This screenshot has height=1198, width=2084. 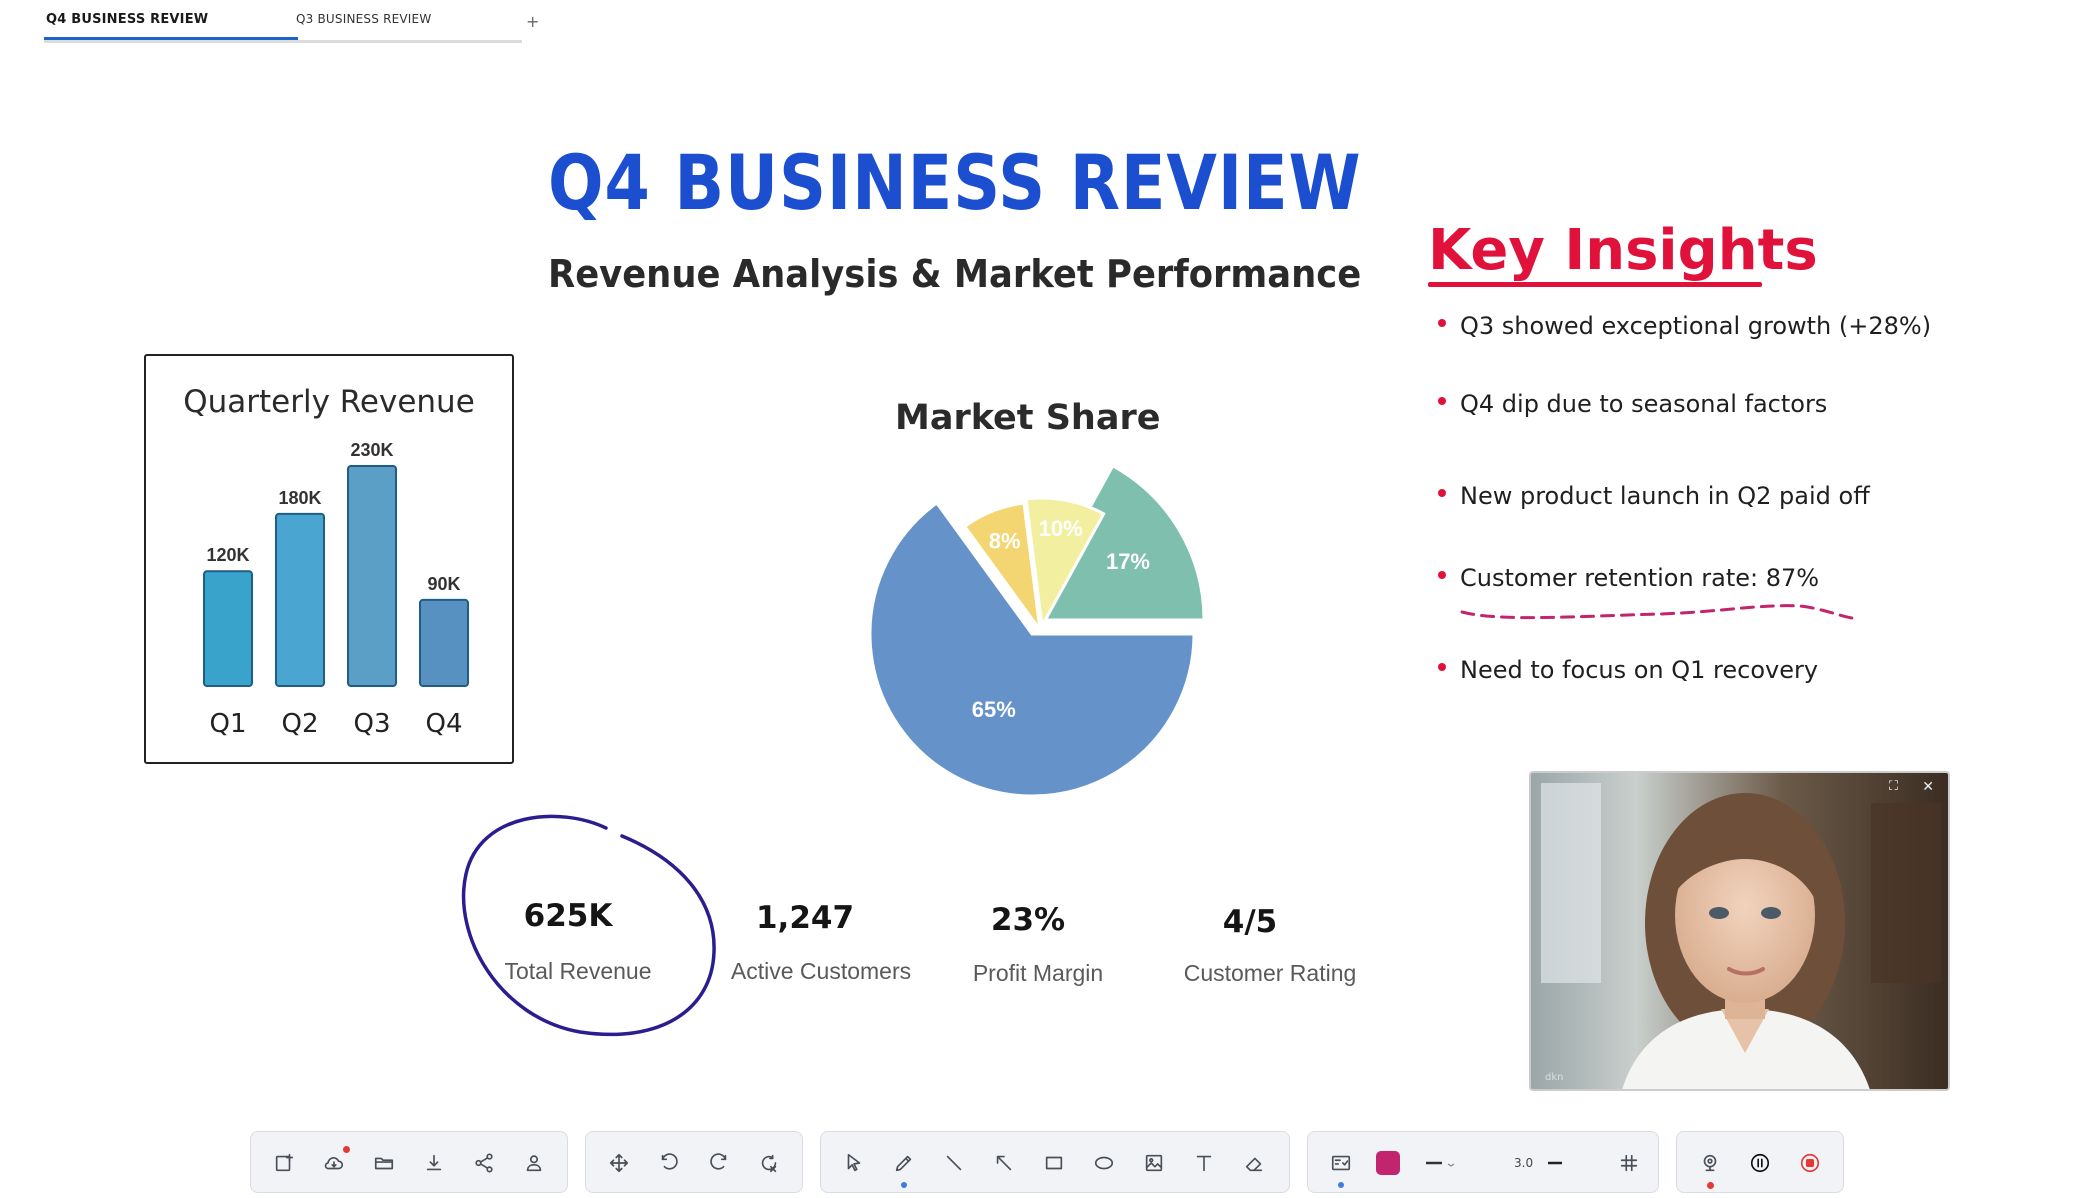 I want to click on kpi-value: 625K, so click(x=568, y=916).